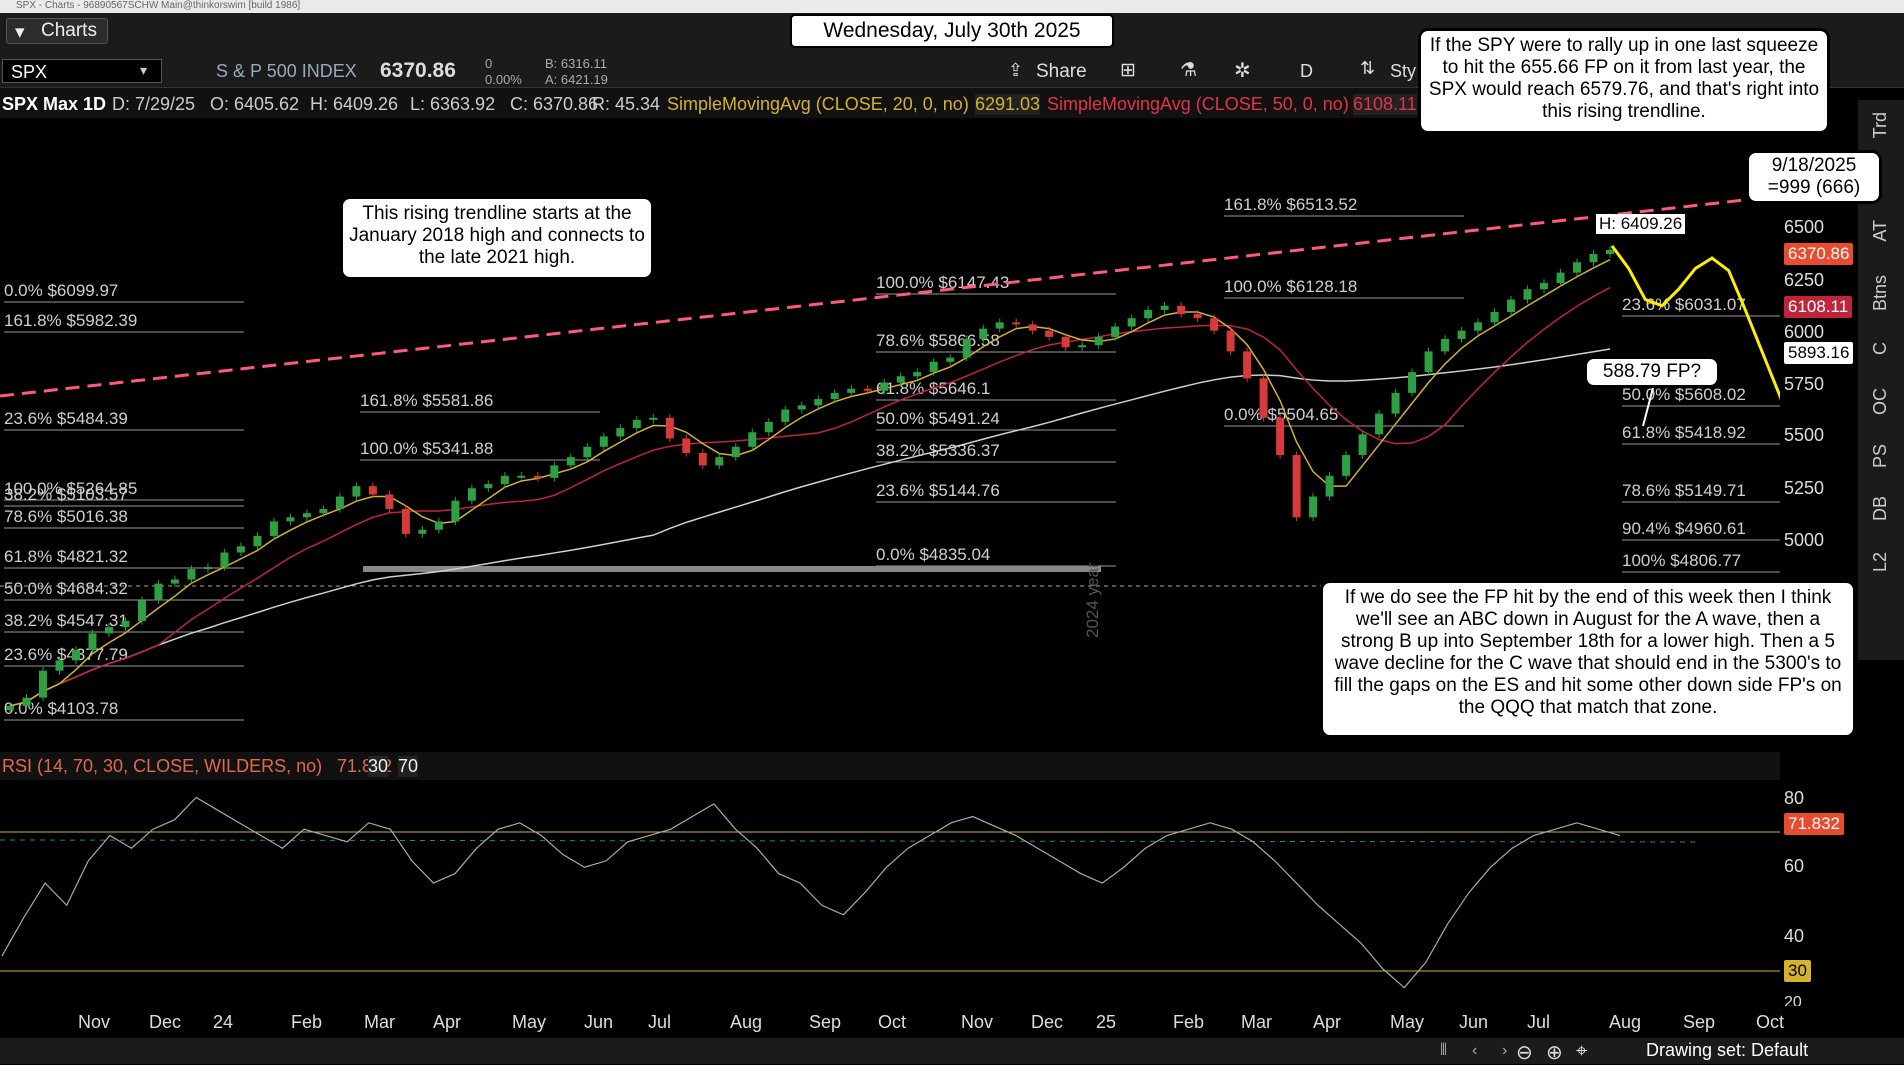 Image resolution: width=1904 pixels, height=1065 pixels. I want to click on fib-level-label: 78.6% $5016.38, so click(66, 516).